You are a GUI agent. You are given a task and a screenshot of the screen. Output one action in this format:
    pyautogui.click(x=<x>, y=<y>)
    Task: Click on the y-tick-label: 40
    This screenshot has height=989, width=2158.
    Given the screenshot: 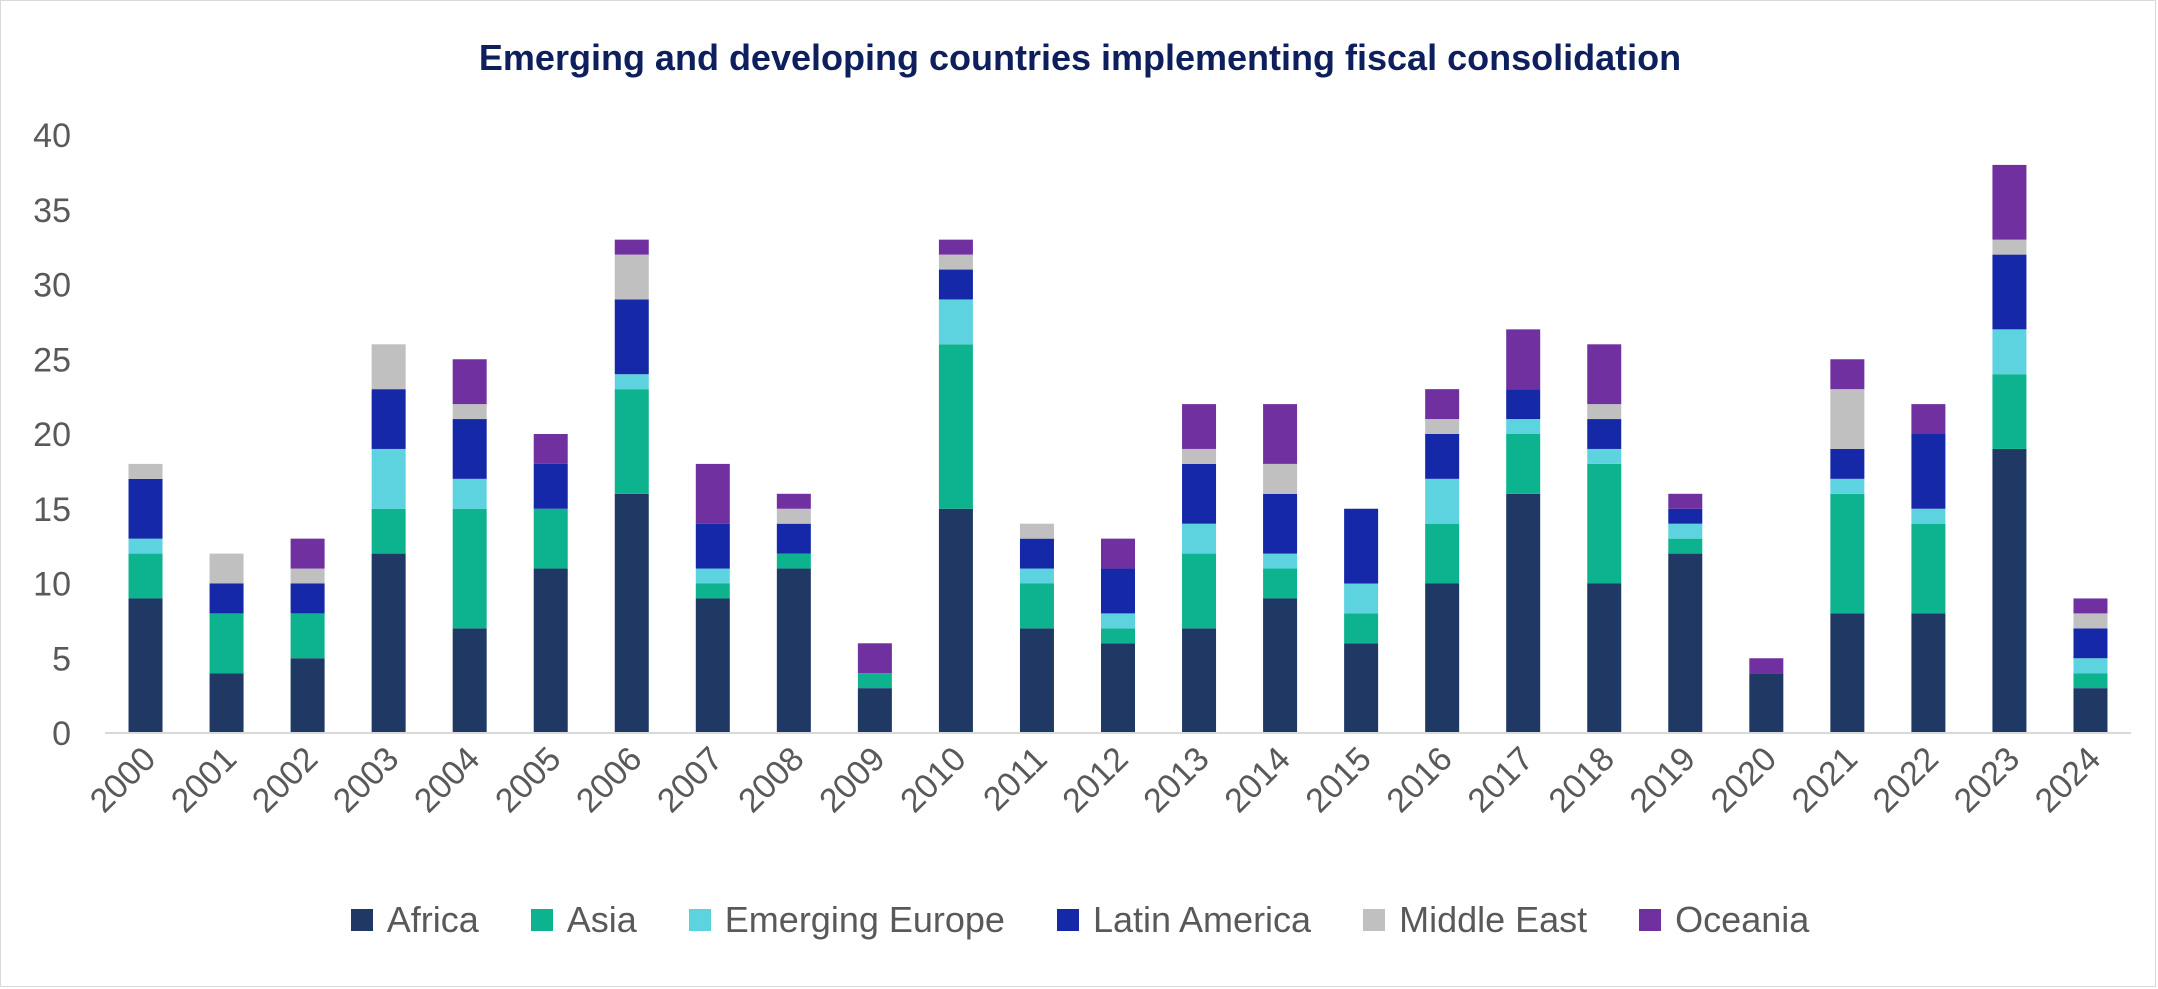 What is the action you would take?
    pyautogui.click(x=52, y=136)
    